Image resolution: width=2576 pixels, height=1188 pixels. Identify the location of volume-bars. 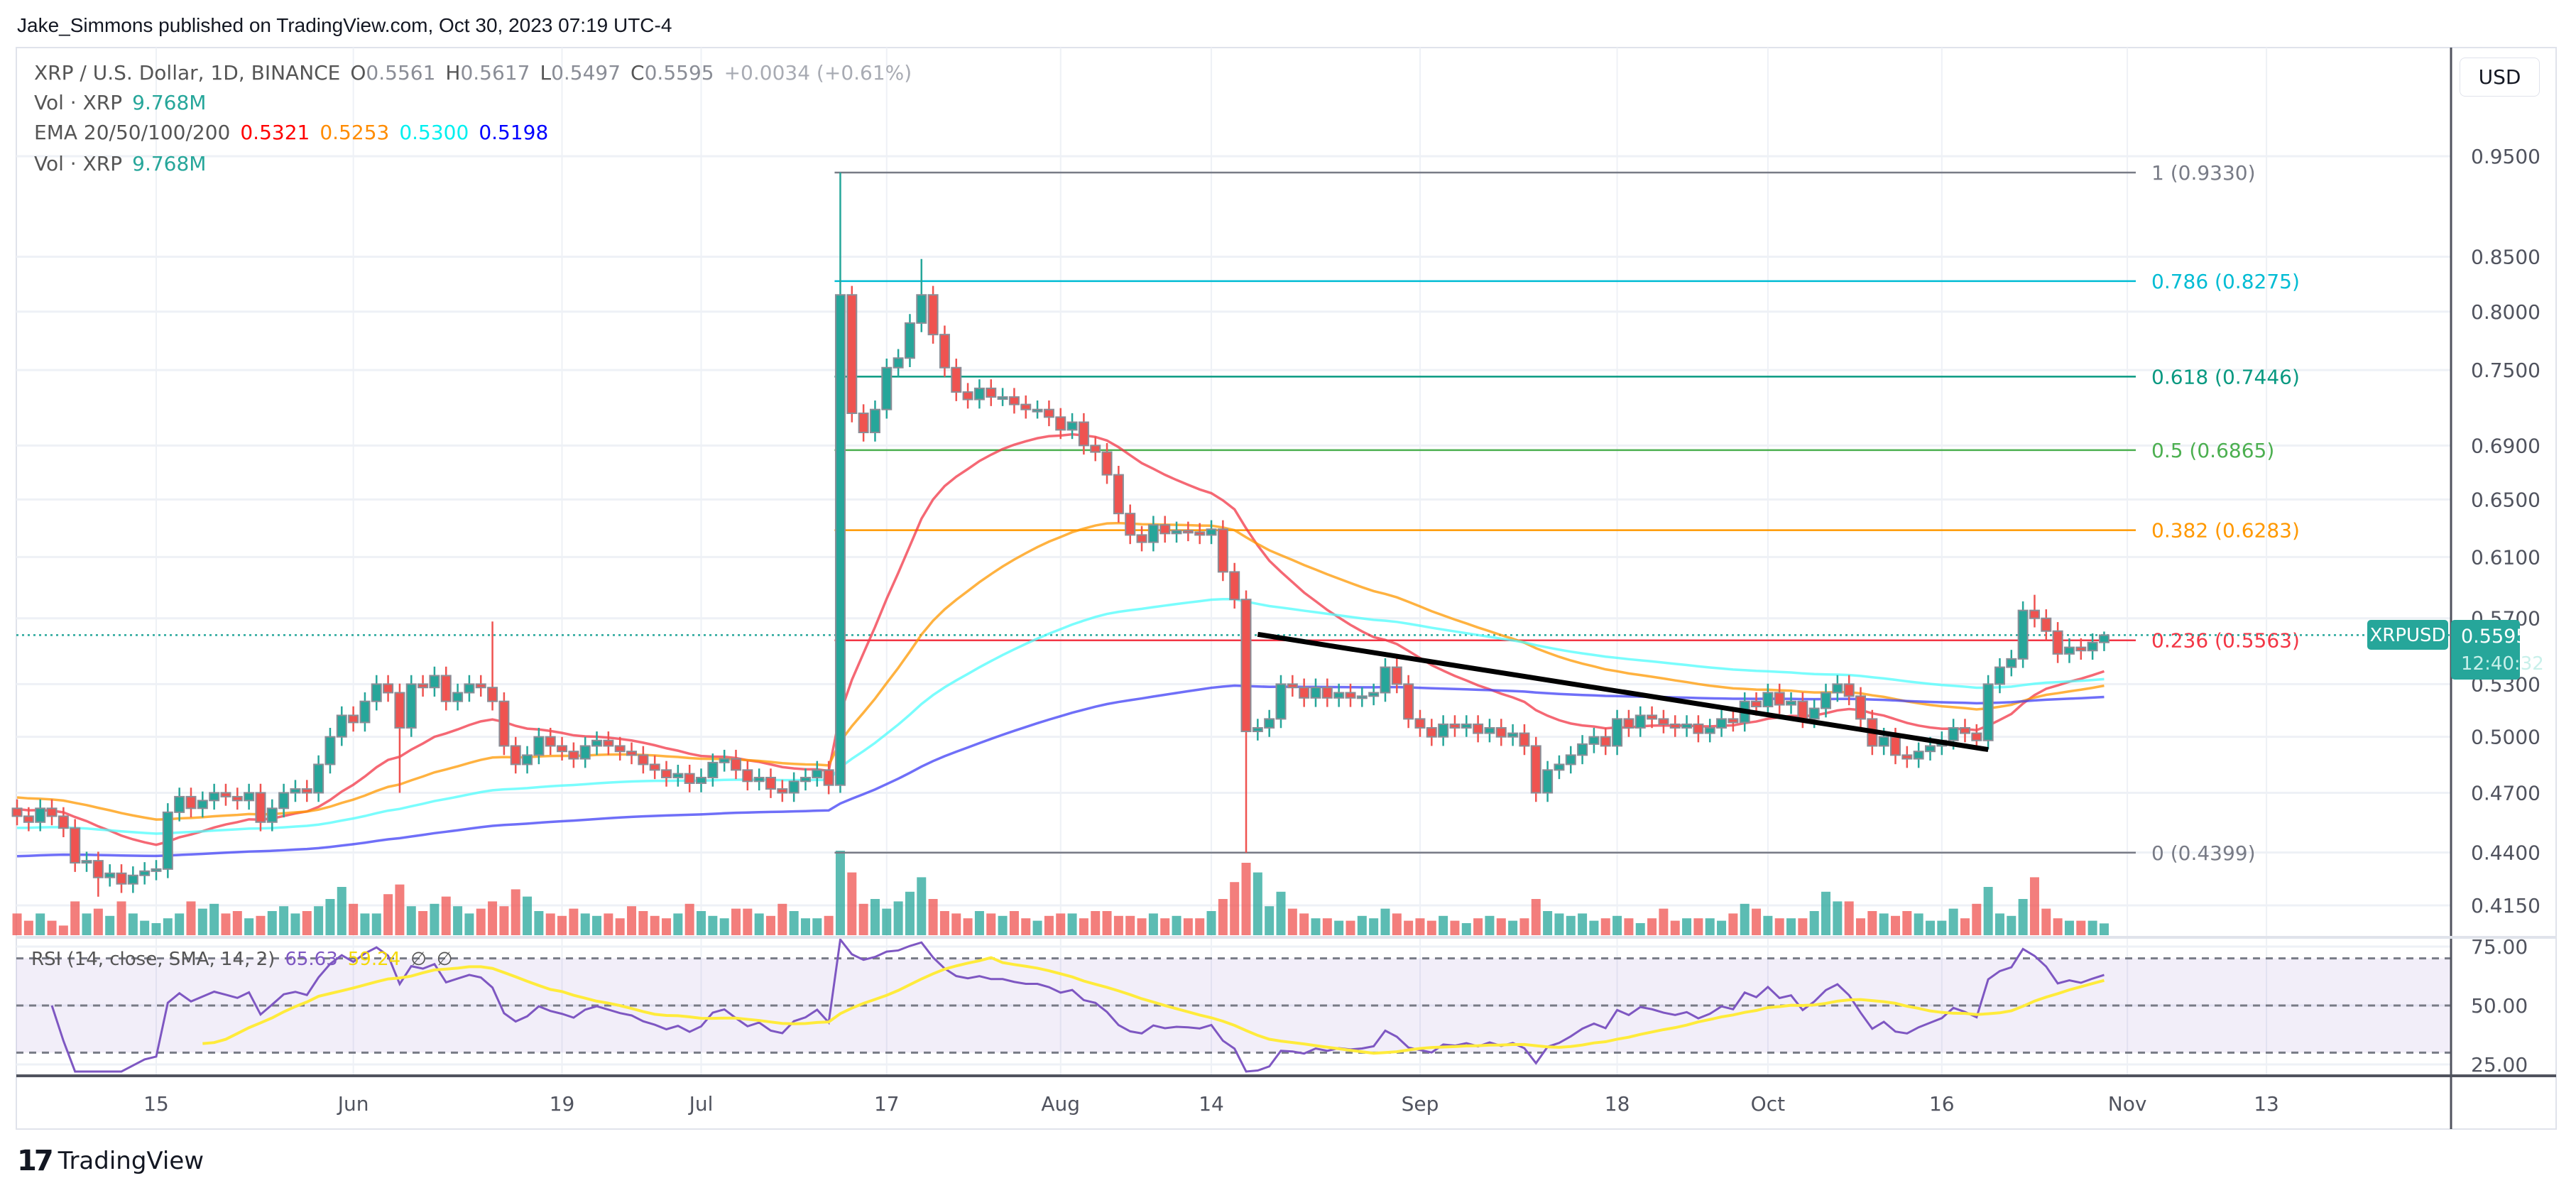
(1060, 893).